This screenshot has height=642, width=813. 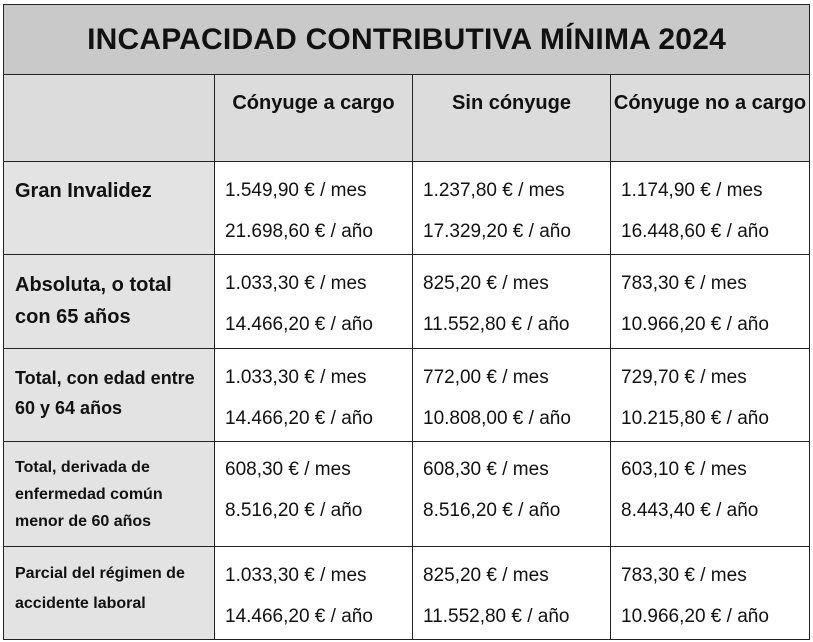 What do you see at coordinates (684, 377) in the screenshot?
I see `monthly-amount: 729,70 € / mes` at bounding box center [684, 377].